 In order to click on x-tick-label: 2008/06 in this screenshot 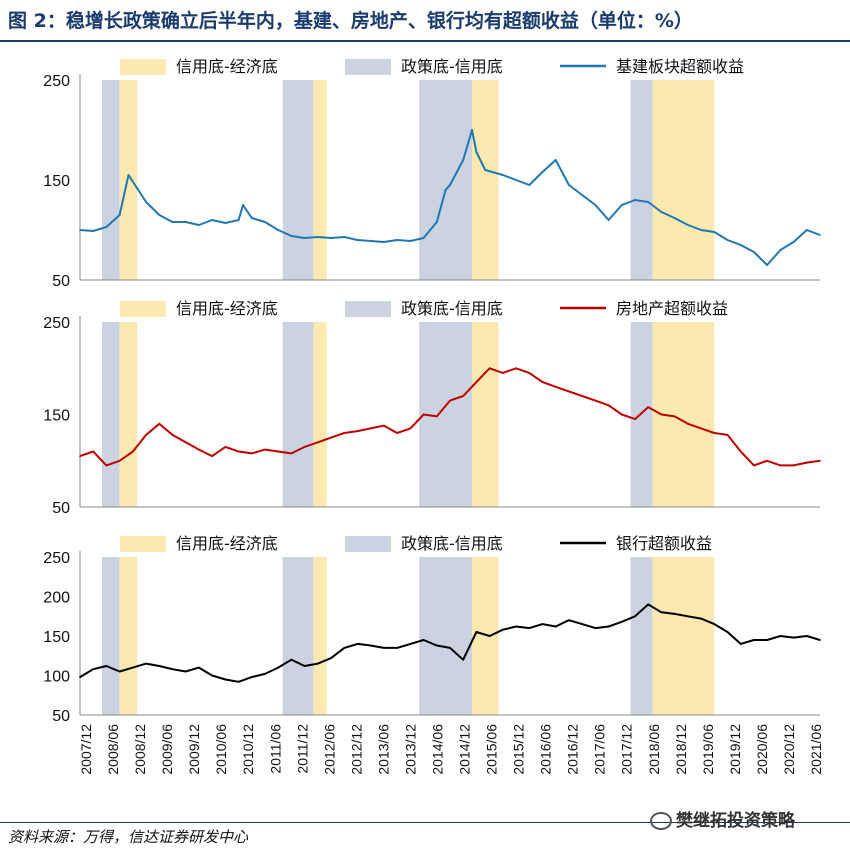, I will do `click(113, 749)`.